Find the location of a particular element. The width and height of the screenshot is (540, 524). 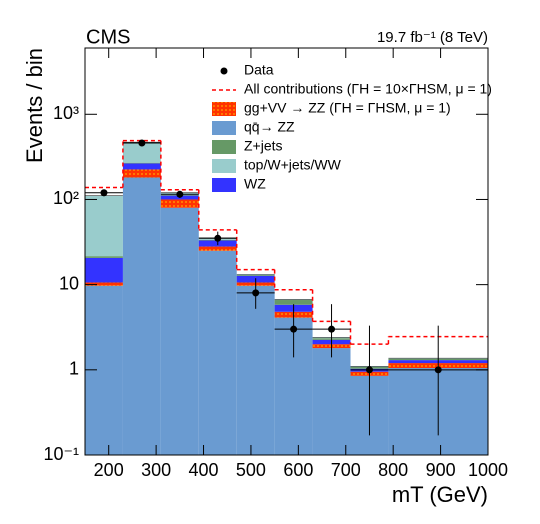

chart-subtitle: 19.7 fb⁻¹ (8 TeV) is located at coordinates (432, 37).